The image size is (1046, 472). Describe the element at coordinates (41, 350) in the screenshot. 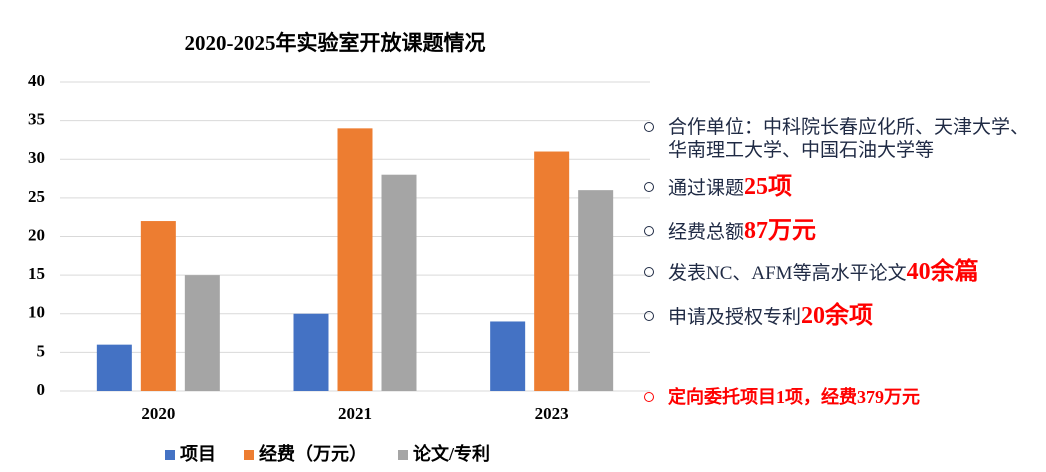

I see `y-tick-label: 5` at that location.